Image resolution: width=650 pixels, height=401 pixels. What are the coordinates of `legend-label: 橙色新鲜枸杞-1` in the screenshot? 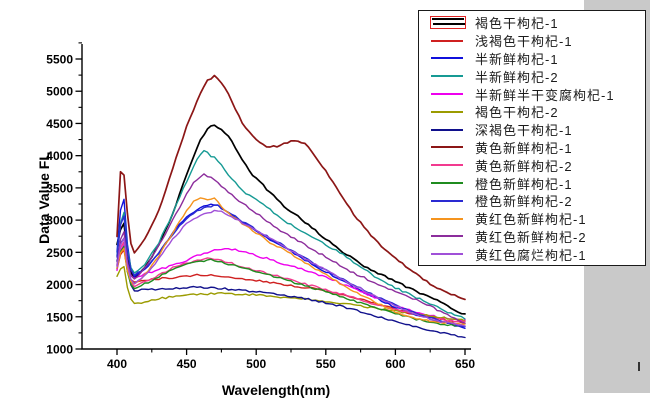 It's located at (524, 184).